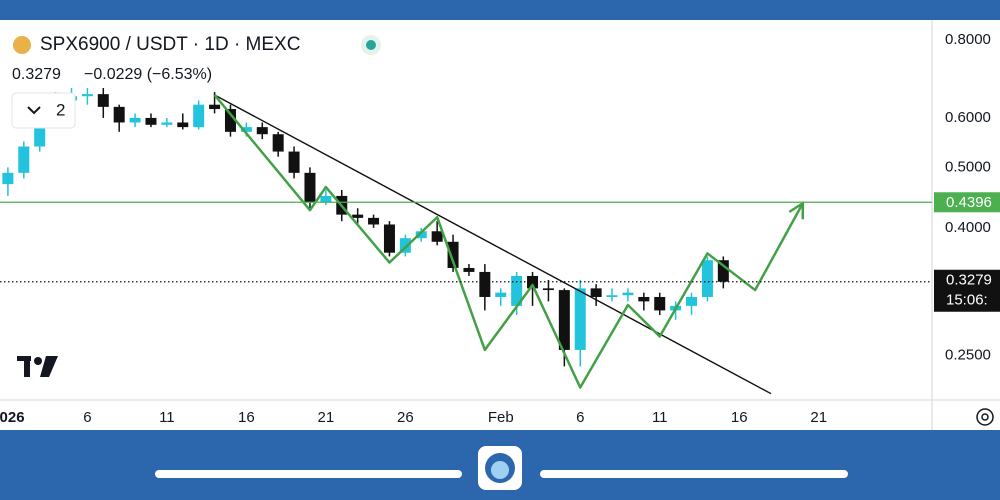  Describe the element at coordinates (968, 227) in the screenshot. I see `y-tick-label: 0.4000` at that location.